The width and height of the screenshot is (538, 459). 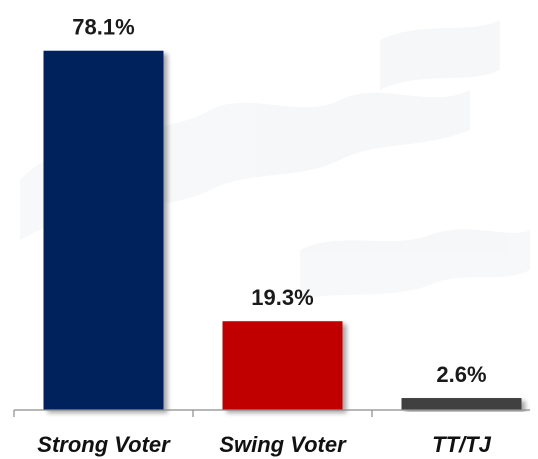 I want to click on category-label-tt-tj: TT/TJ, so click(x=461, y=444).